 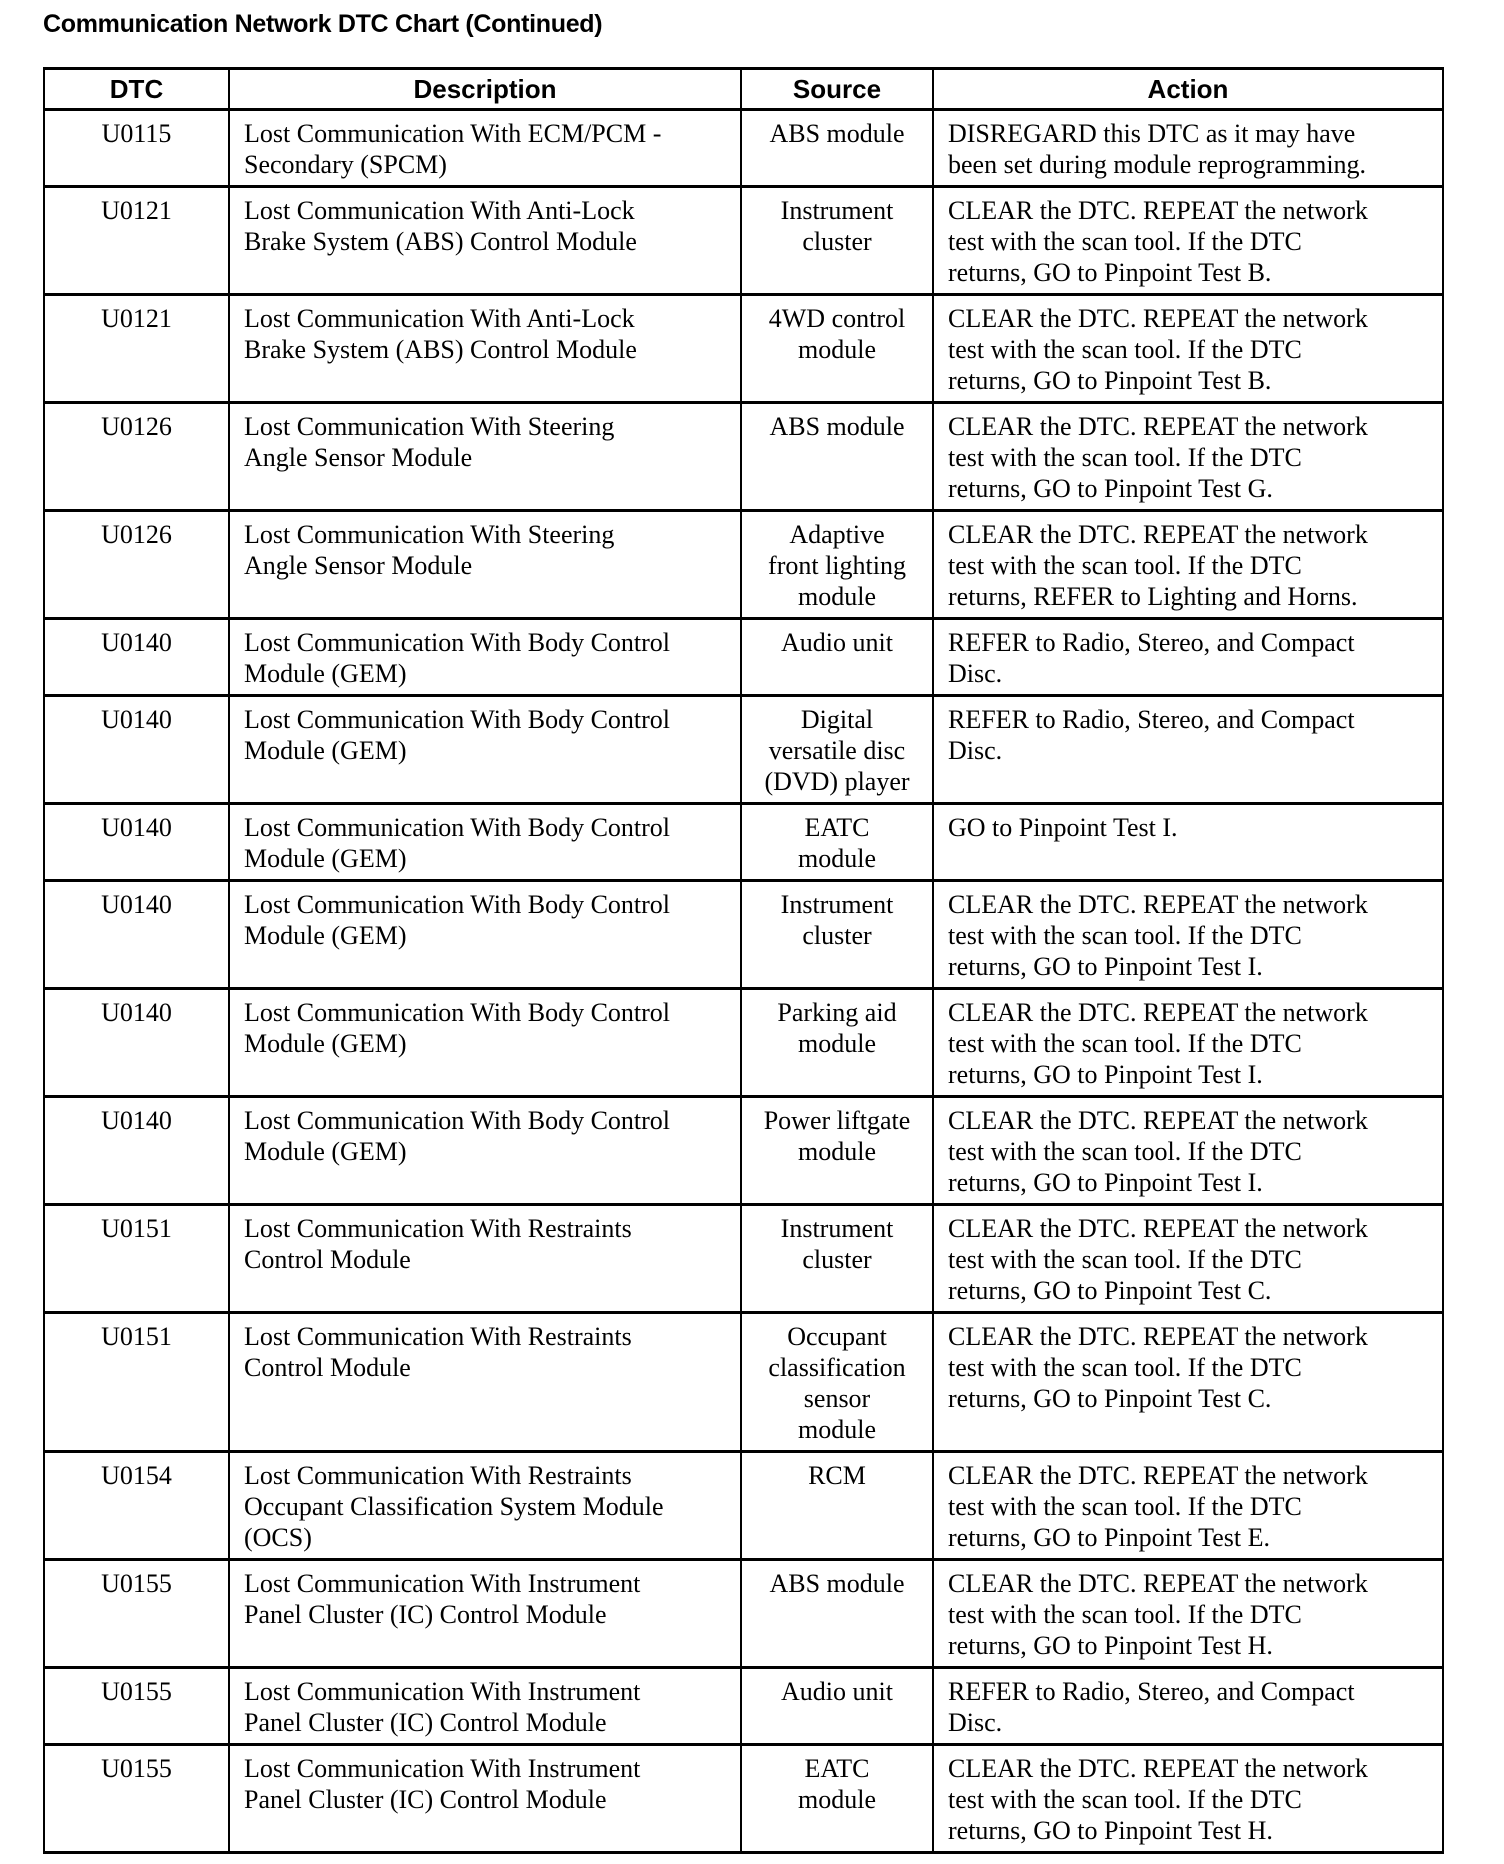 What do you see at coordinates (136, 89) in the screenshot?
I see `column-header-dtc: DTC` at bounding box center [136, 89].